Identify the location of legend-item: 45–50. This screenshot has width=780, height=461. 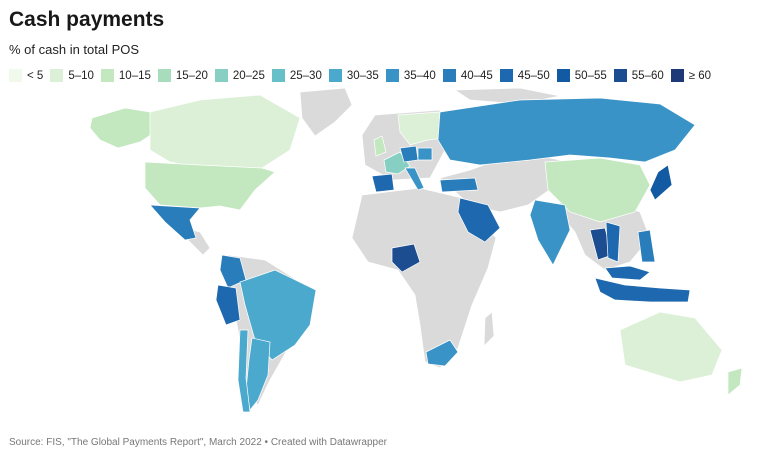
(524, 75).